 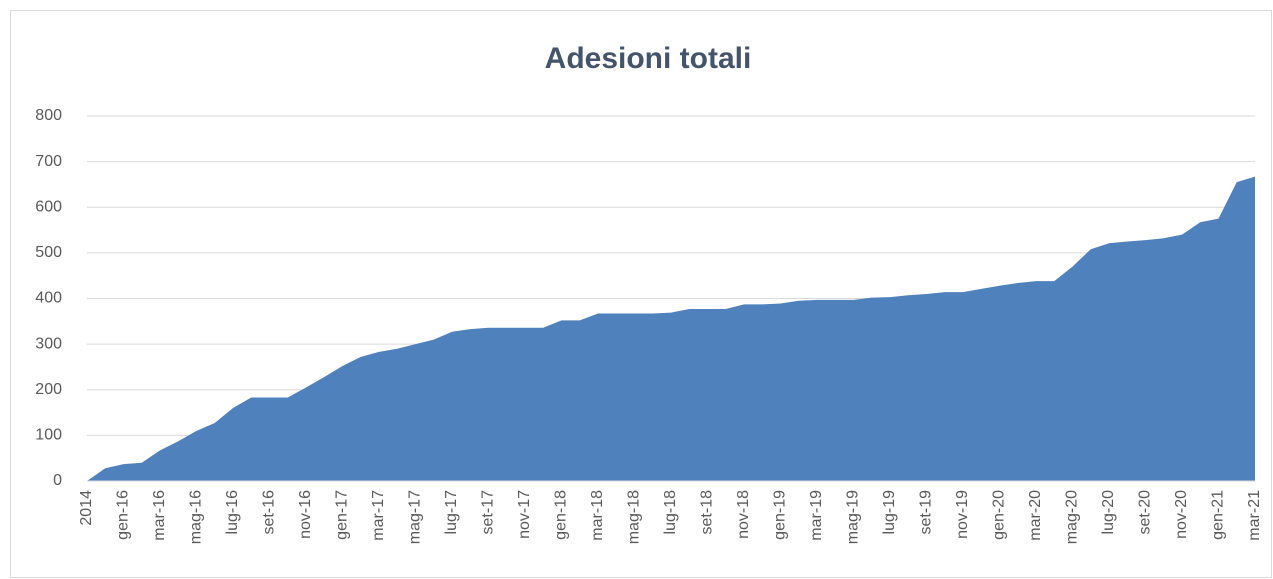 What do you see at coordinates (889, 512) in the screenshot?
I see `x-tick-label: lug-19` at bounding box center [889, 512].